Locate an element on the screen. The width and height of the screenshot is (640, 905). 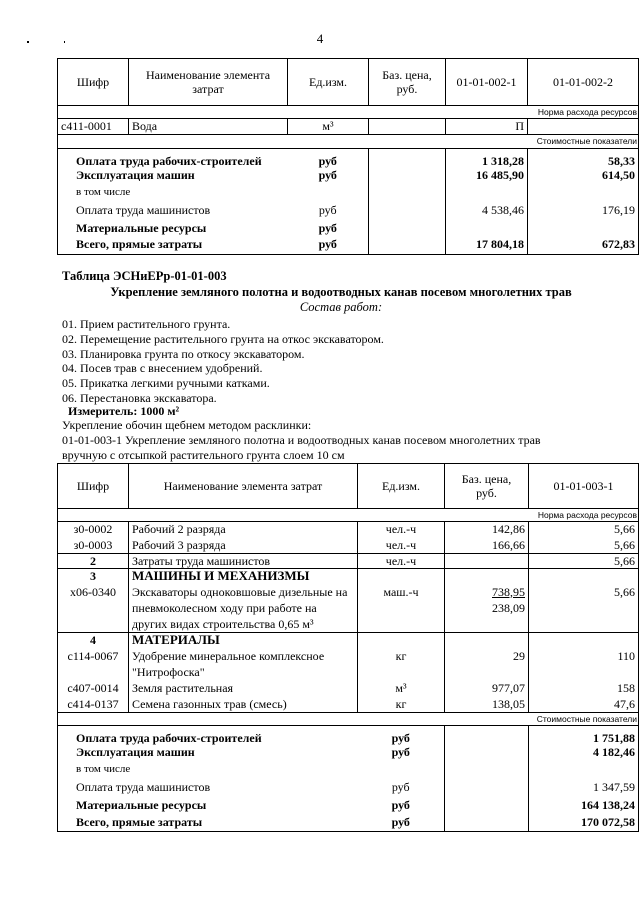
price-cell: 138,05 is located at coordinates (486, 704).